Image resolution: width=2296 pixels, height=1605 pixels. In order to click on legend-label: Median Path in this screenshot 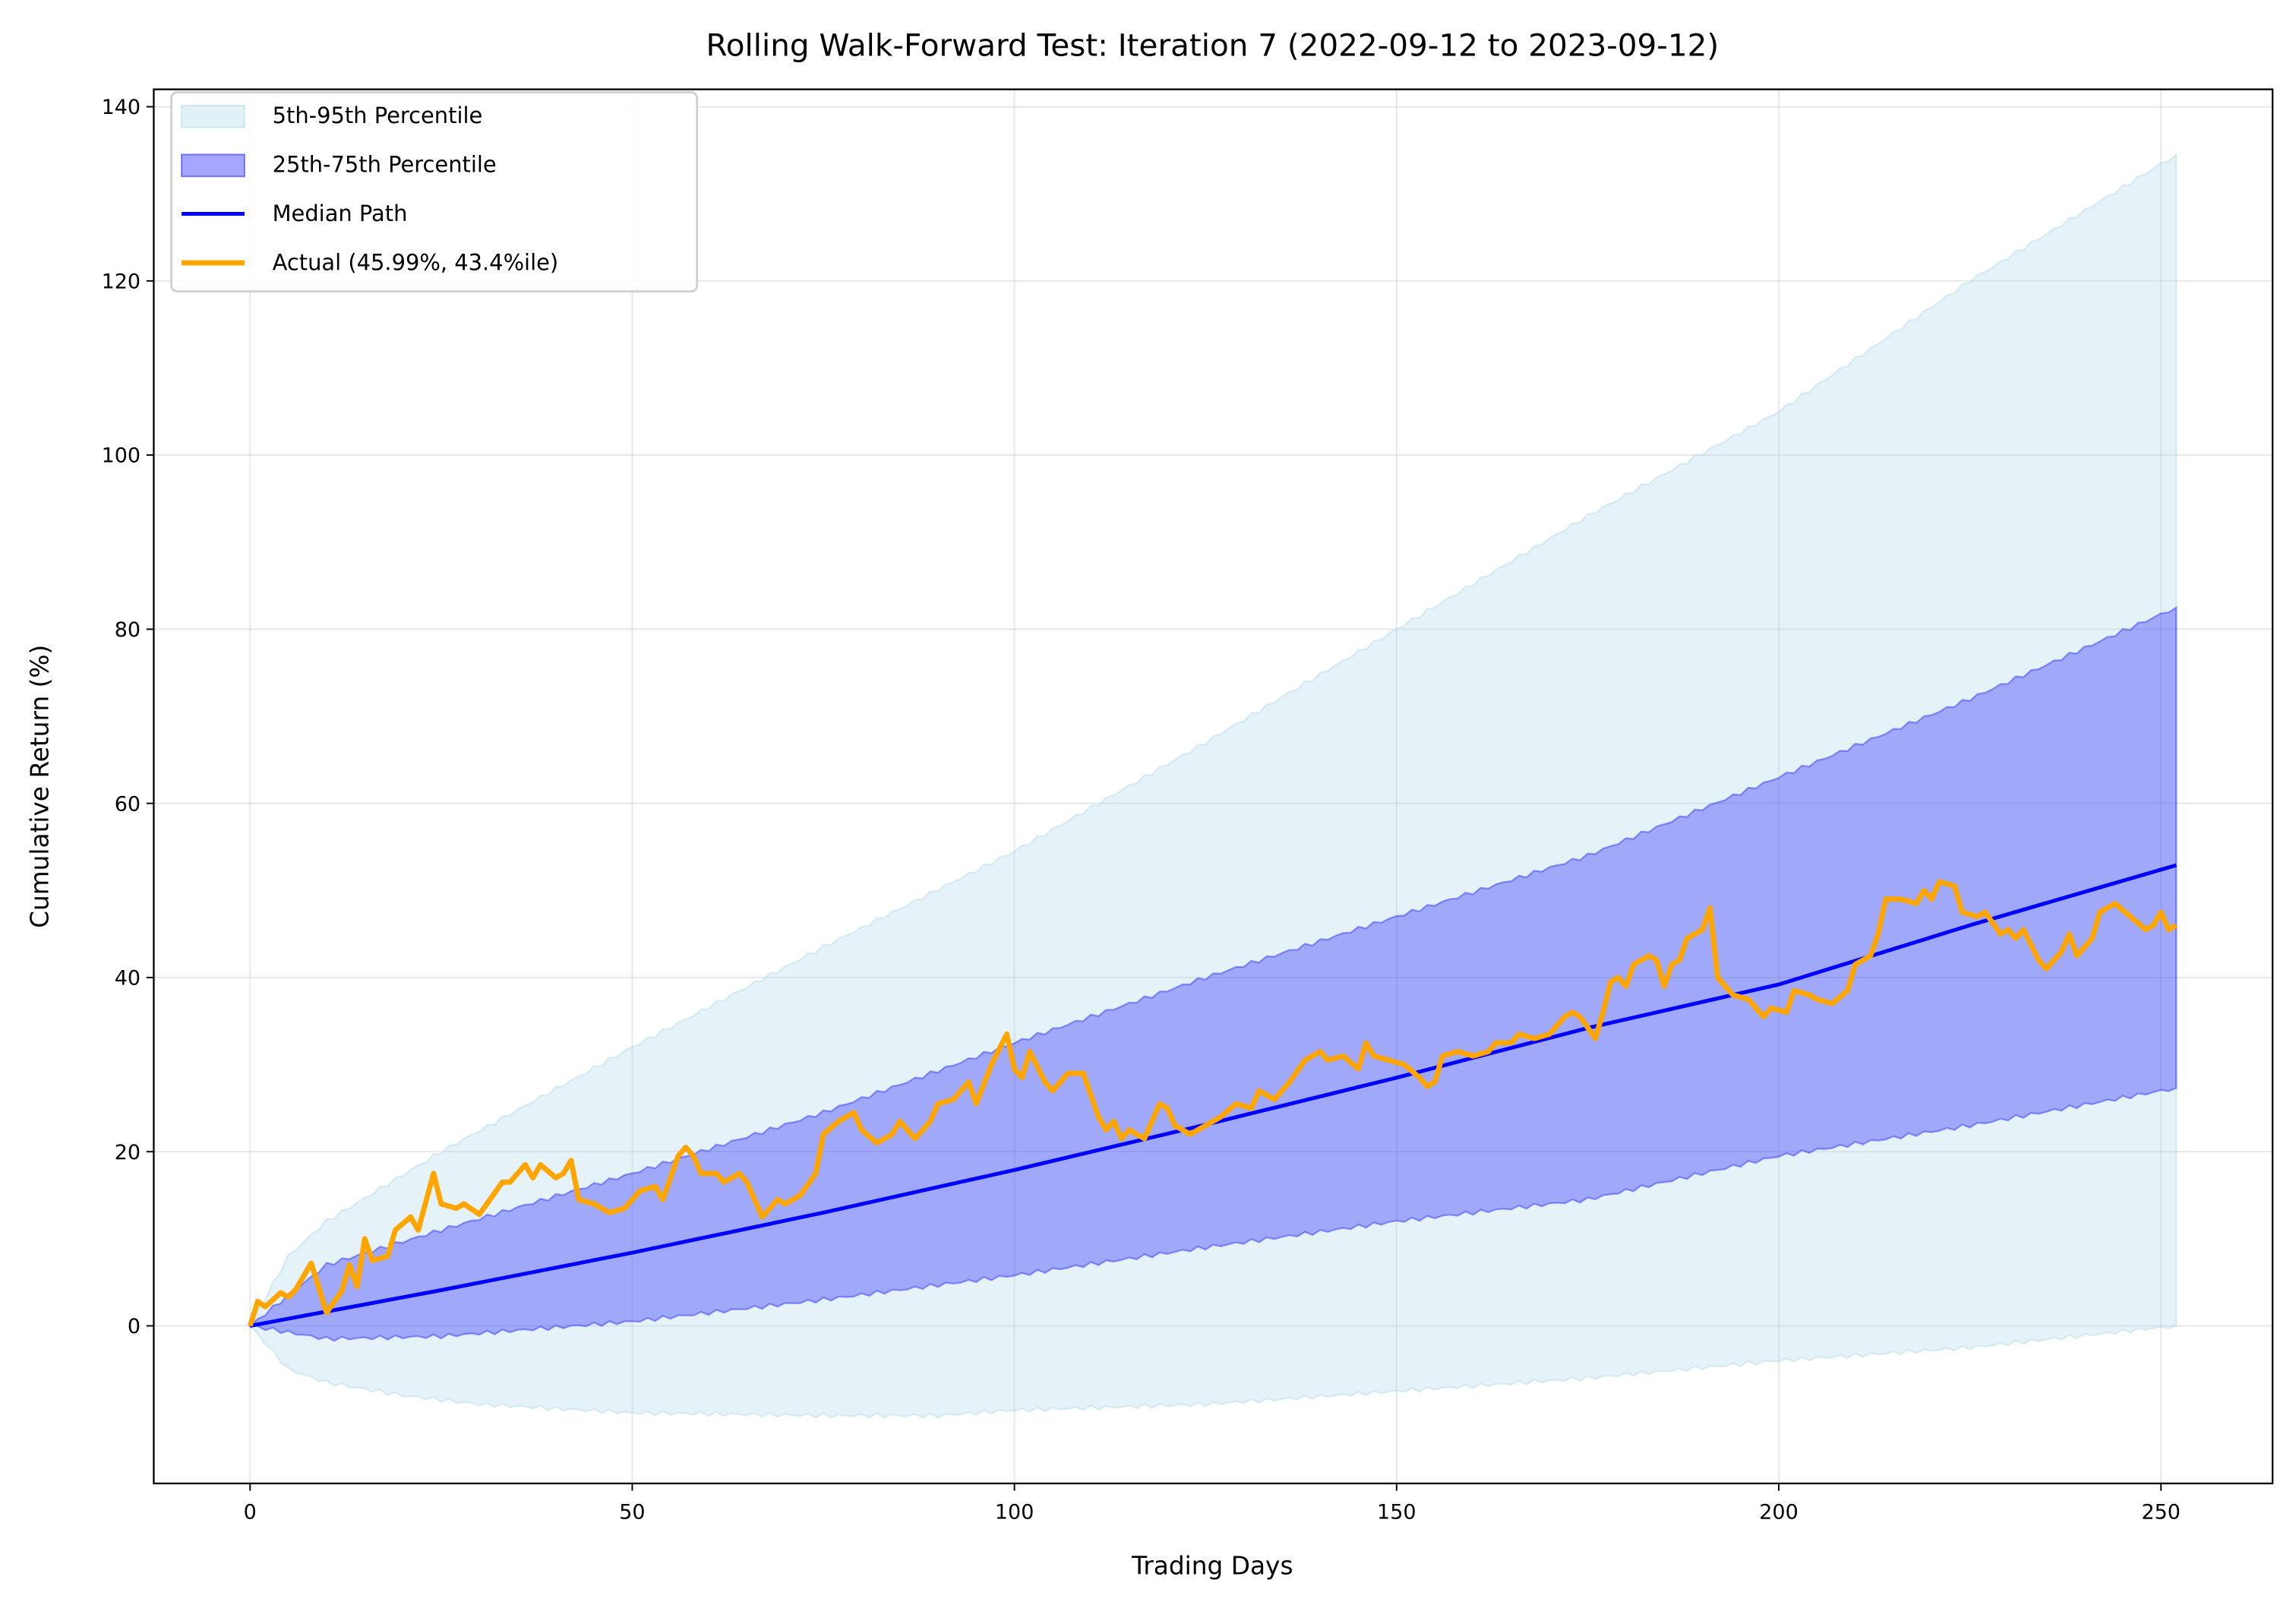, I will do `click(340, 213)`.